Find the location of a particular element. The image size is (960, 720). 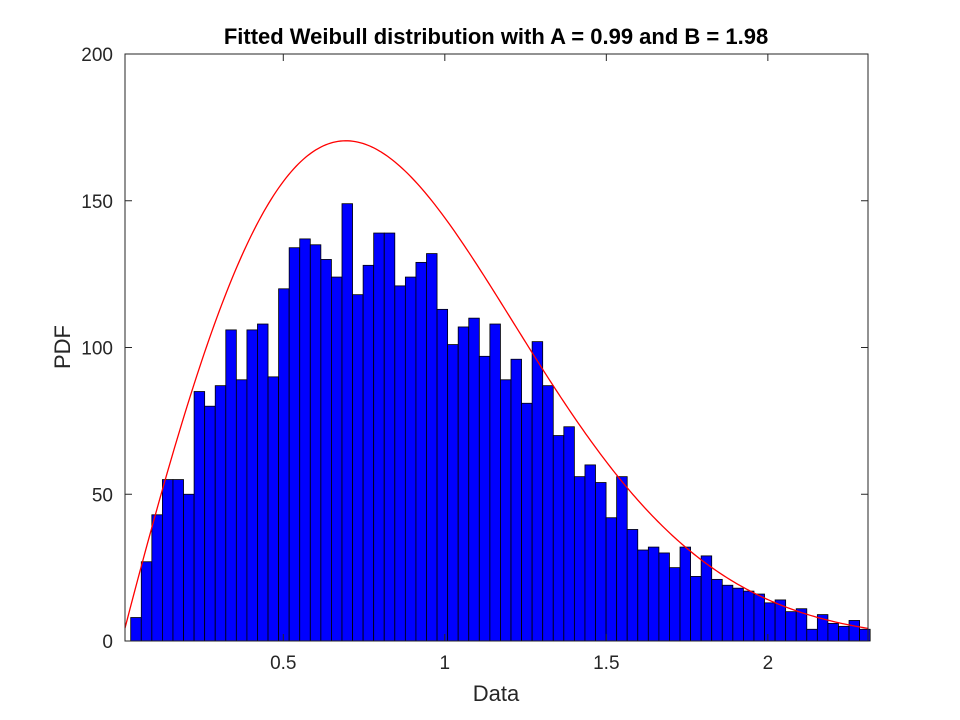

x-tick-label: 1 is located at coordinates (445, 663).